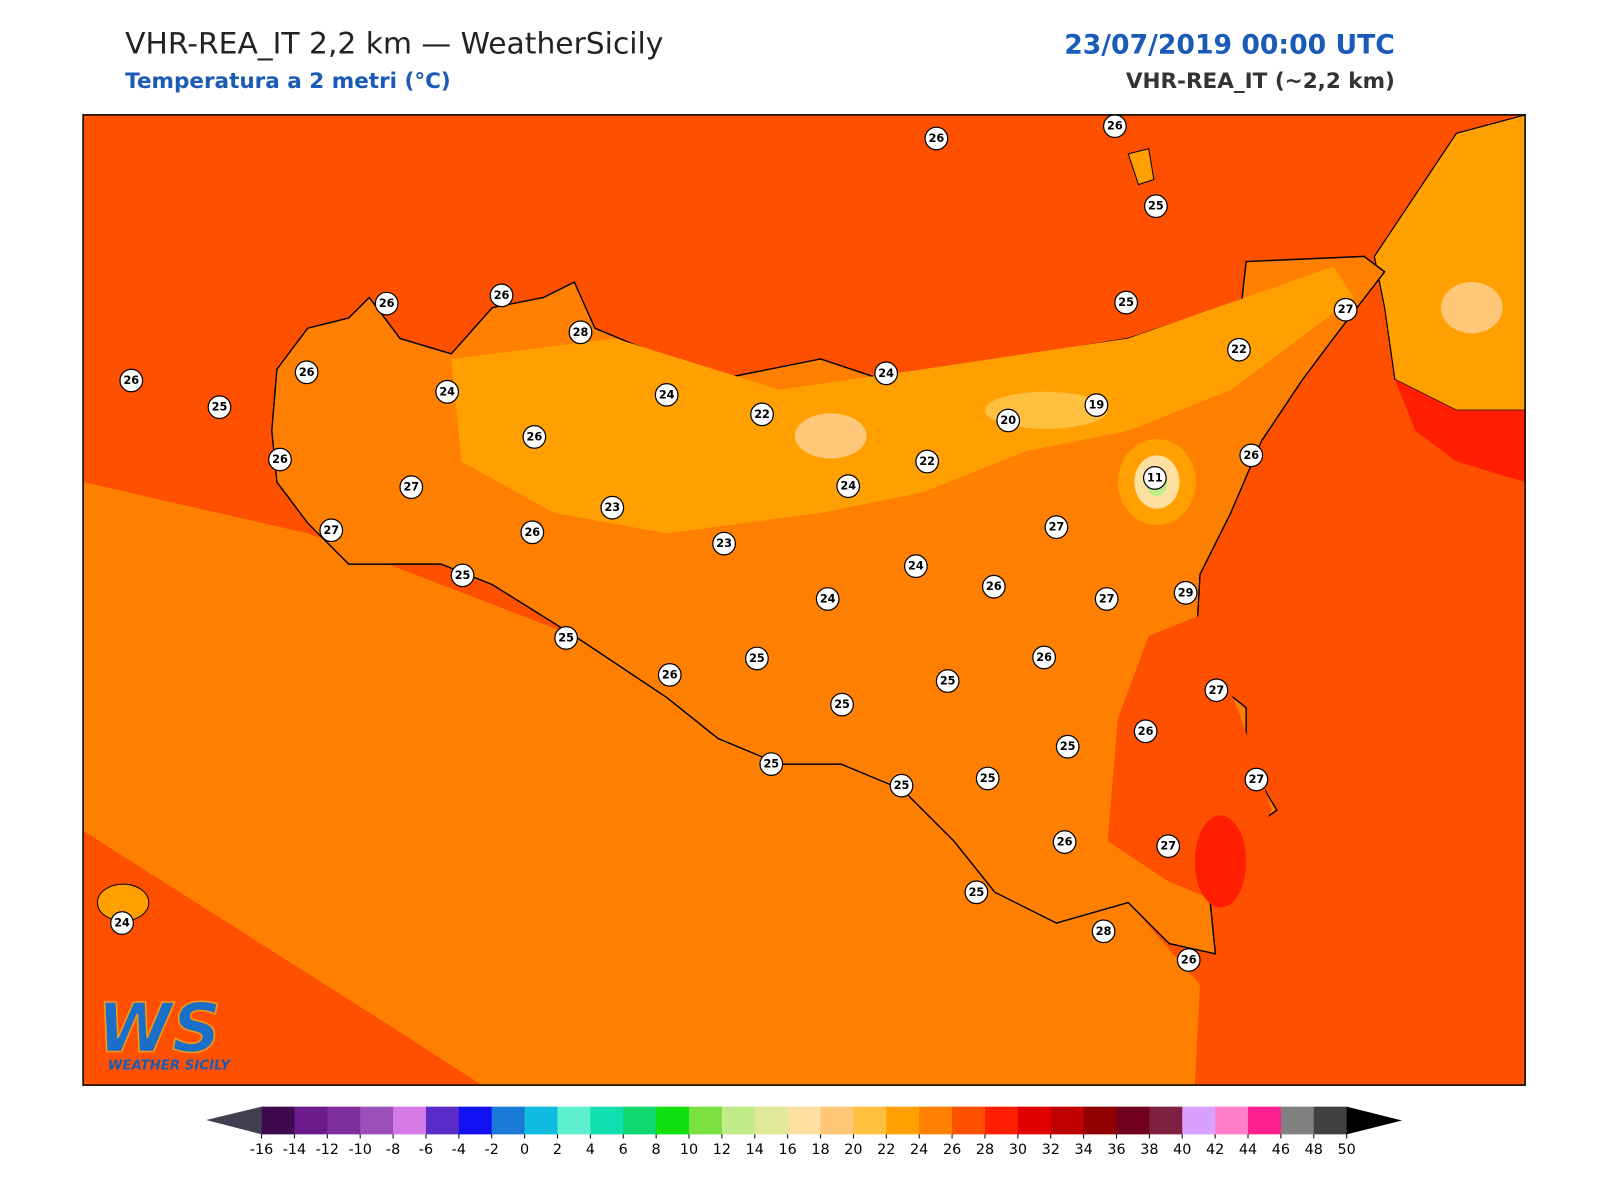  Describe the element at coordinates (1141, 167) in the screenshot. I see `island` at that location.